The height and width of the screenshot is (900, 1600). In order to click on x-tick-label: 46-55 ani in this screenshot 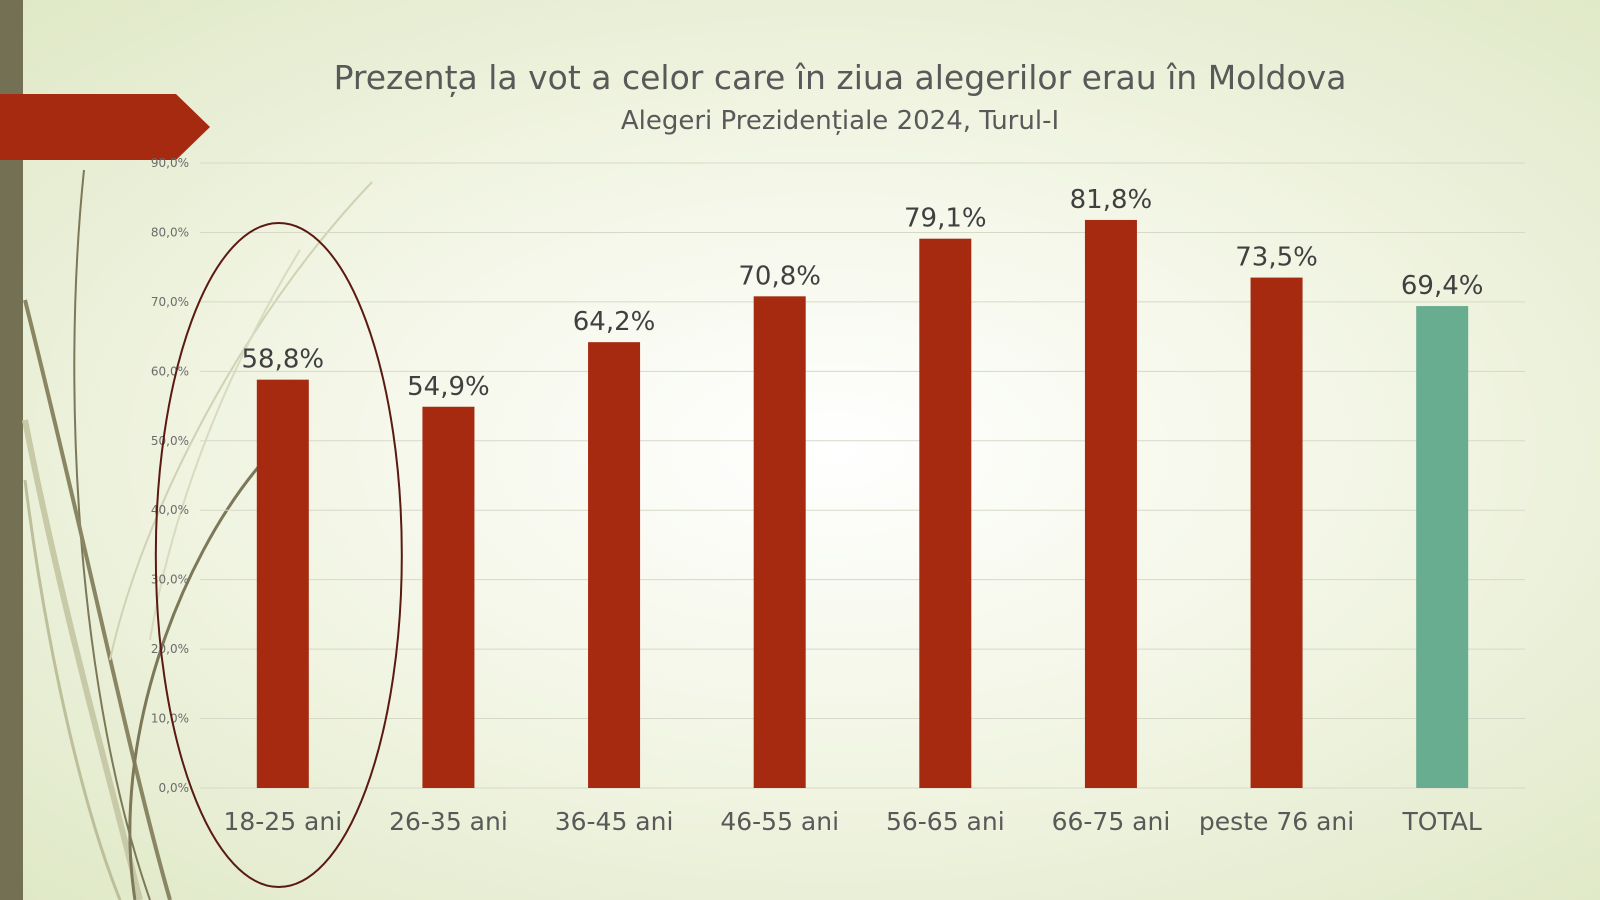, I will do `click(779, 821)`.